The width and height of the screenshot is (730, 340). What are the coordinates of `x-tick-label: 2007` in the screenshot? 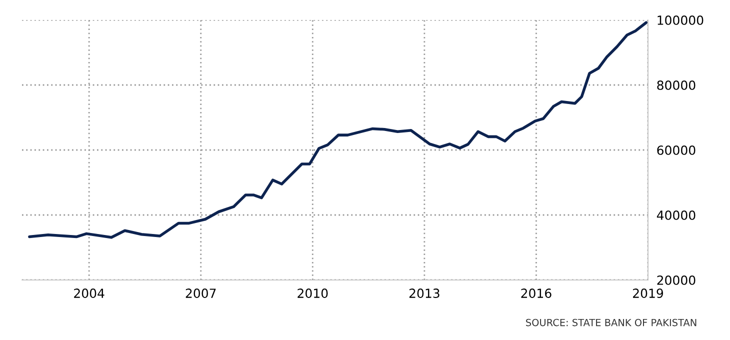 It's located at (201, 293).